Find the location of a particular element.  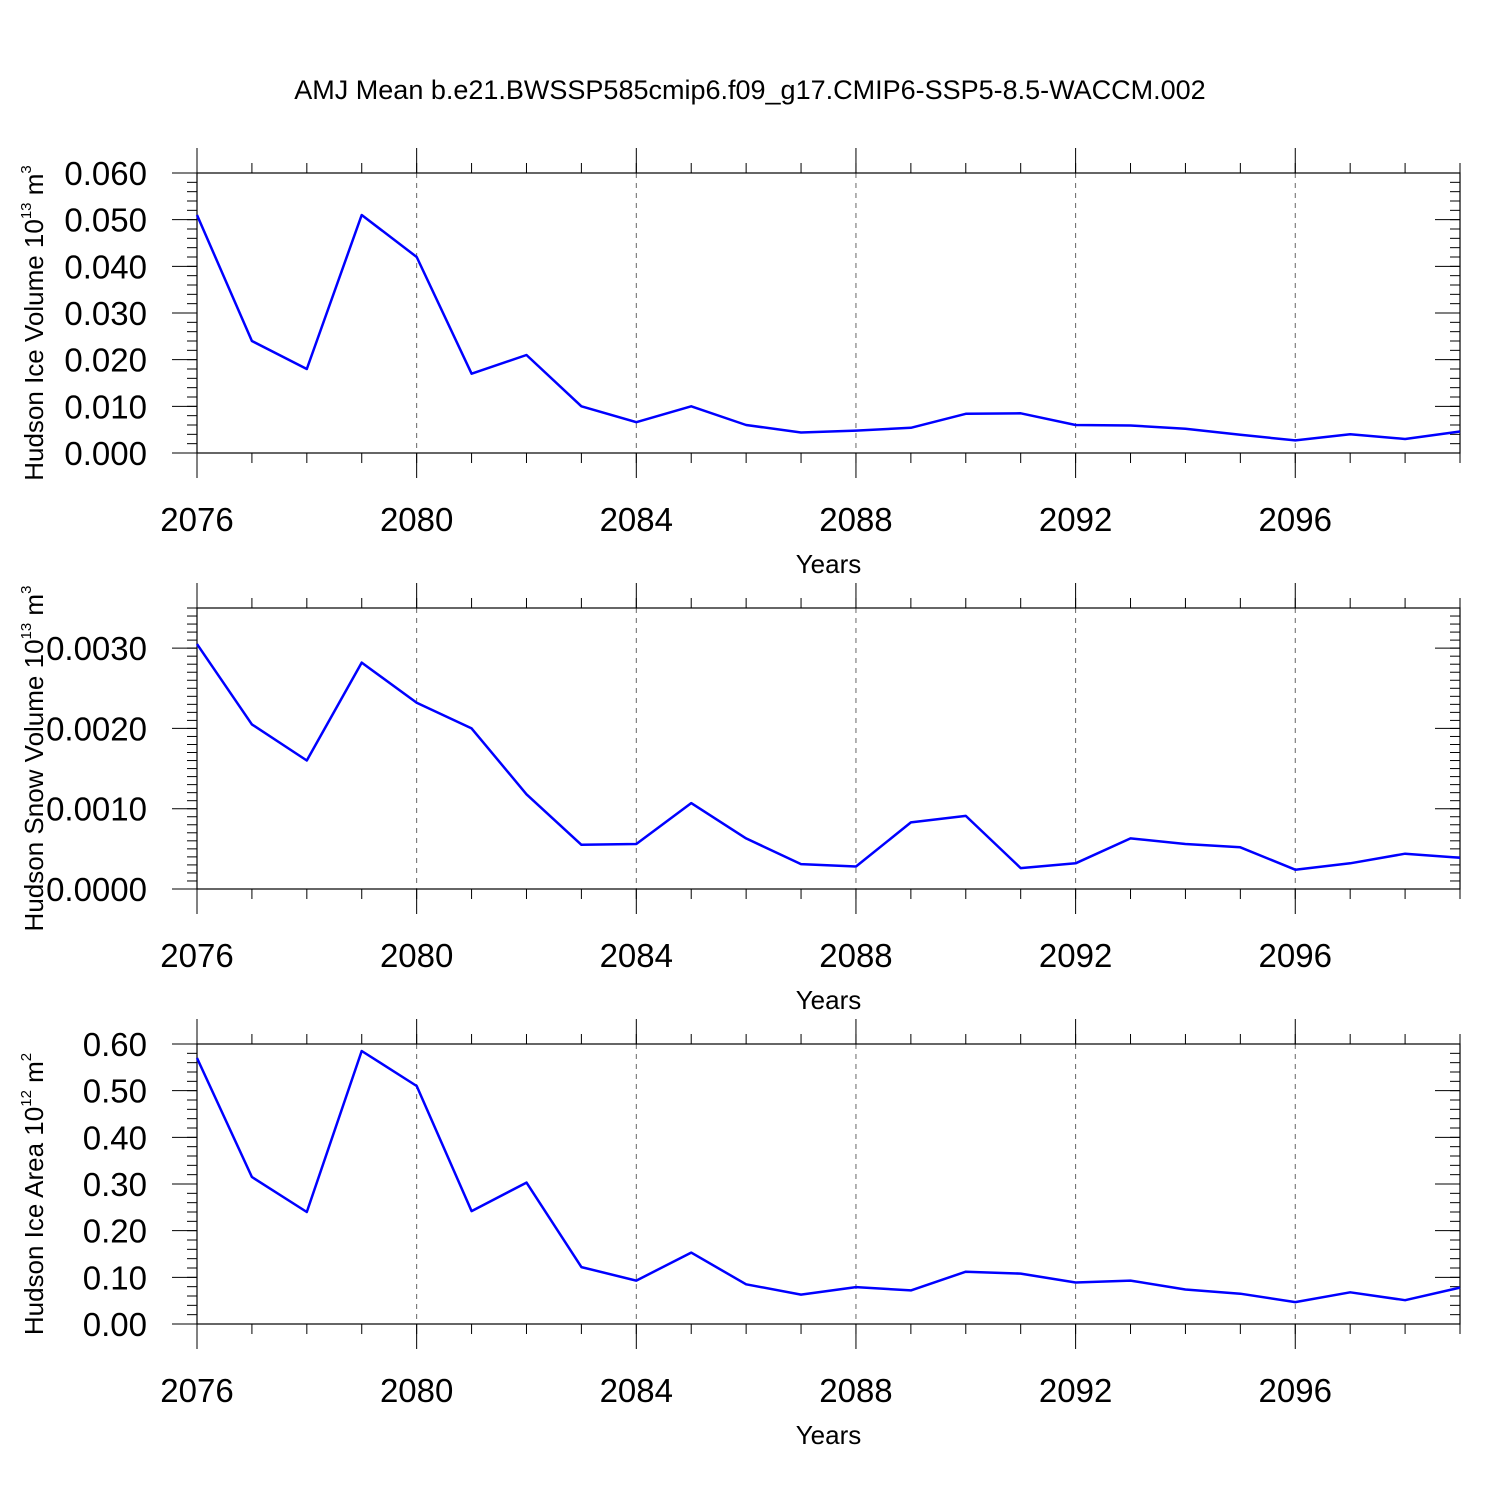

y-tick-label: 0.0020 is located at coordinates (96, 728).